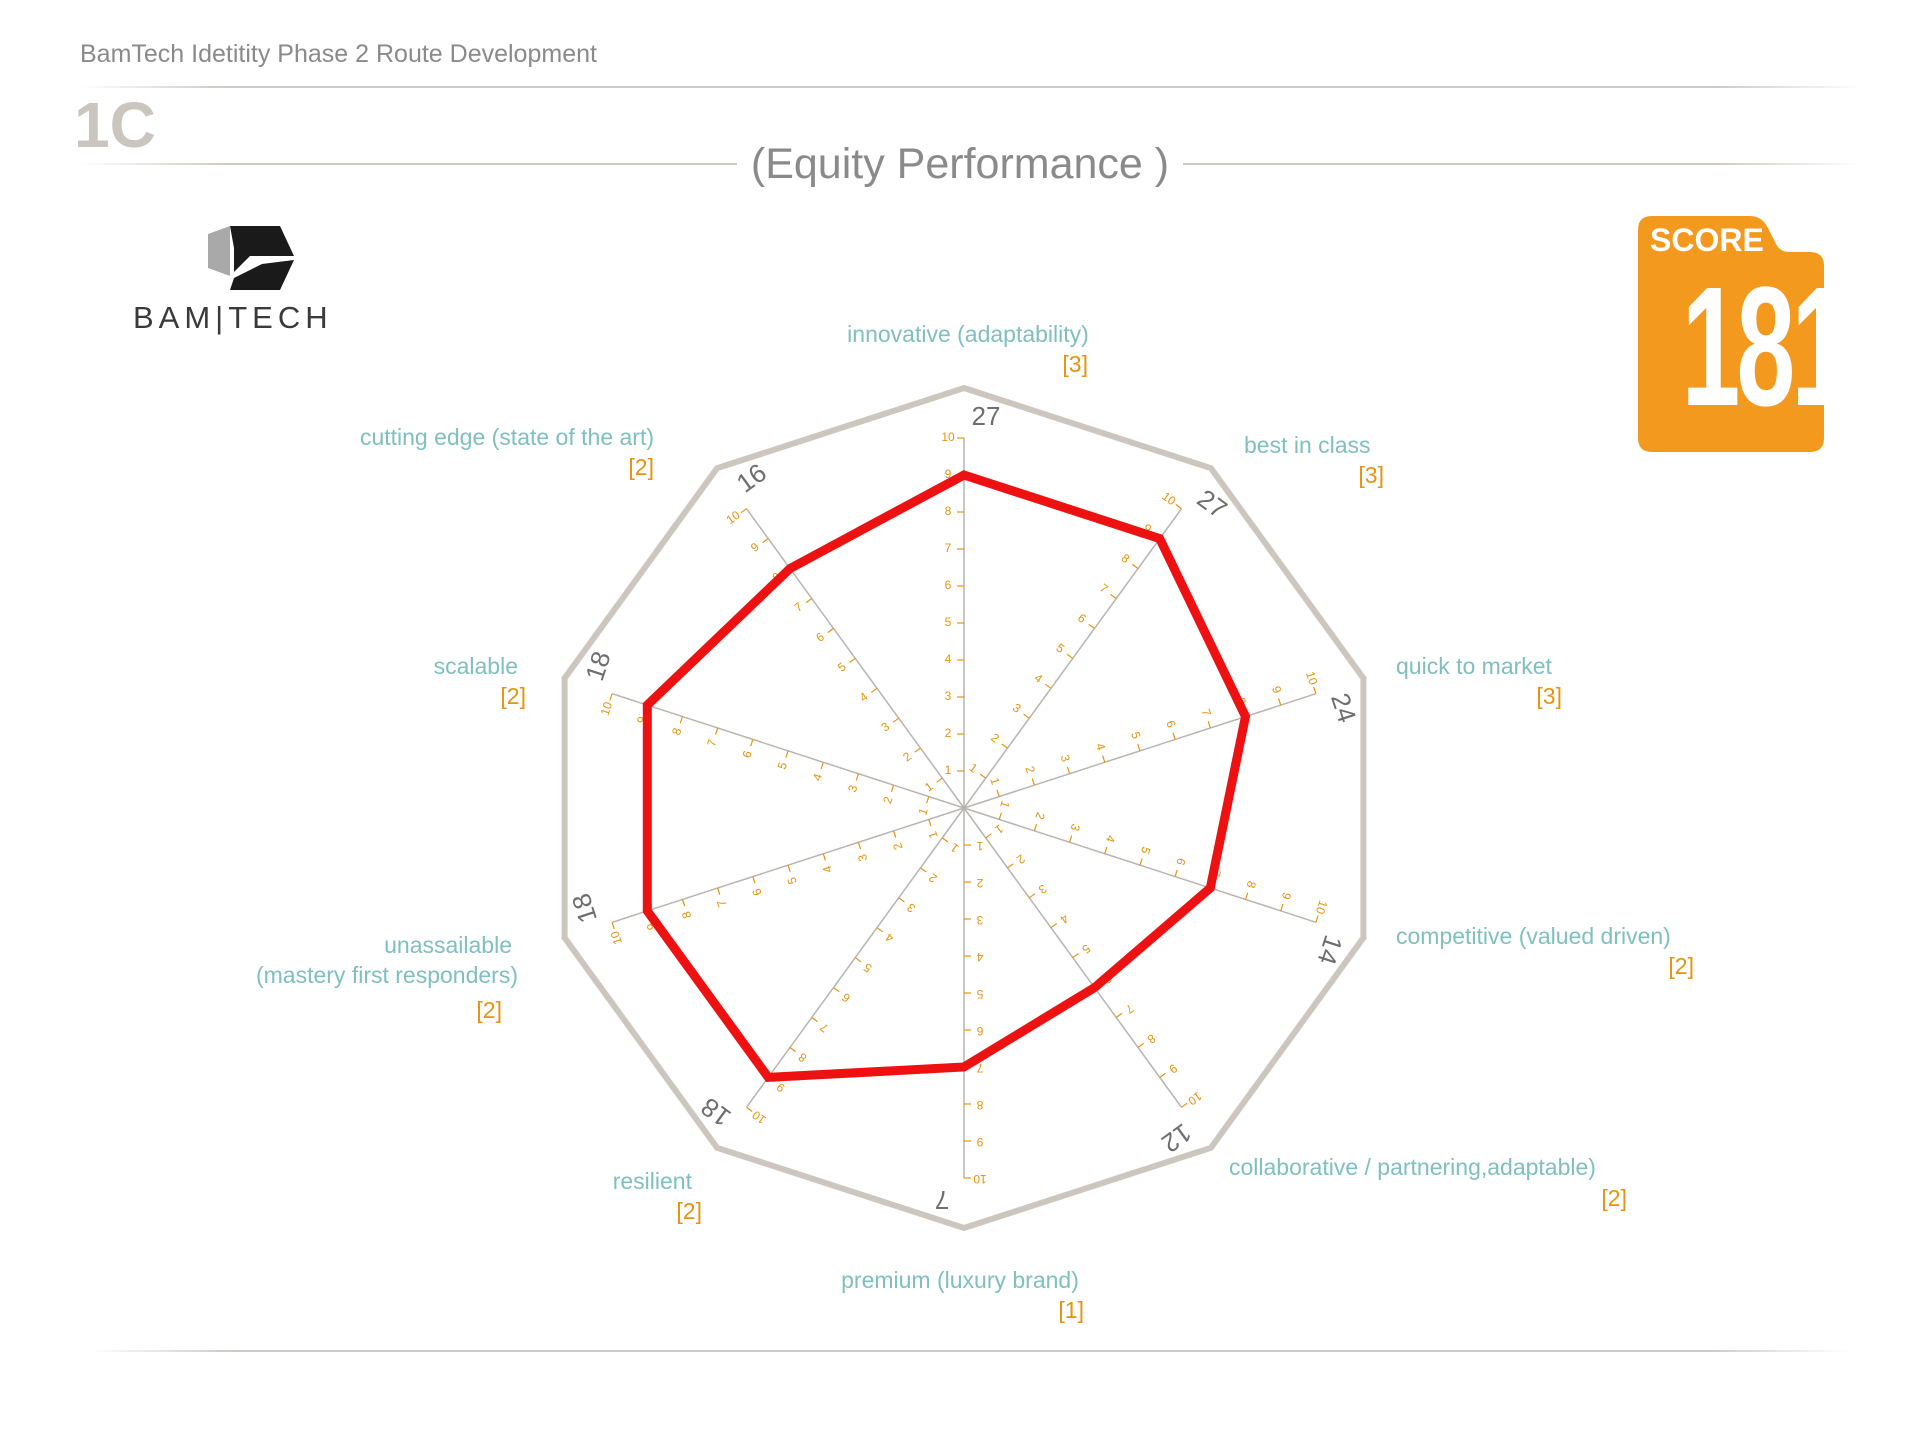  Describe the element at coordinates (219, 251) in the screenshot. I see `logo-left-facet` at that location.